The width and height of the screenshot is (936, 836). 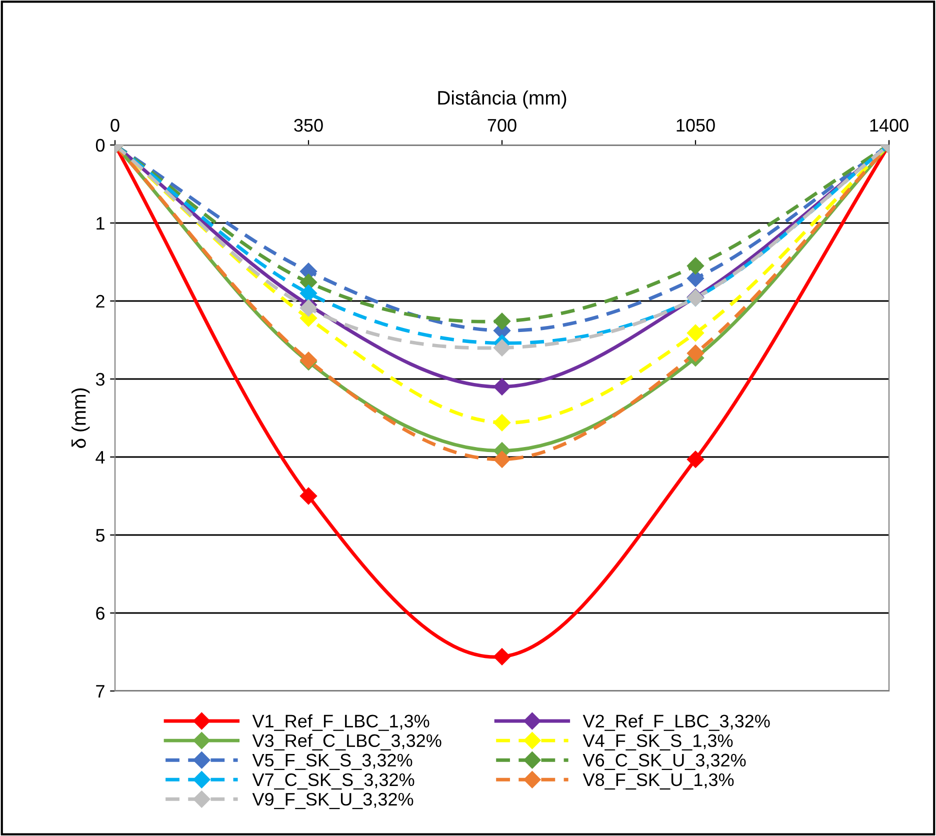 I want to click on legend-label: V2_Ref_F_LBC_3,32%, so click(x=676, y=722).